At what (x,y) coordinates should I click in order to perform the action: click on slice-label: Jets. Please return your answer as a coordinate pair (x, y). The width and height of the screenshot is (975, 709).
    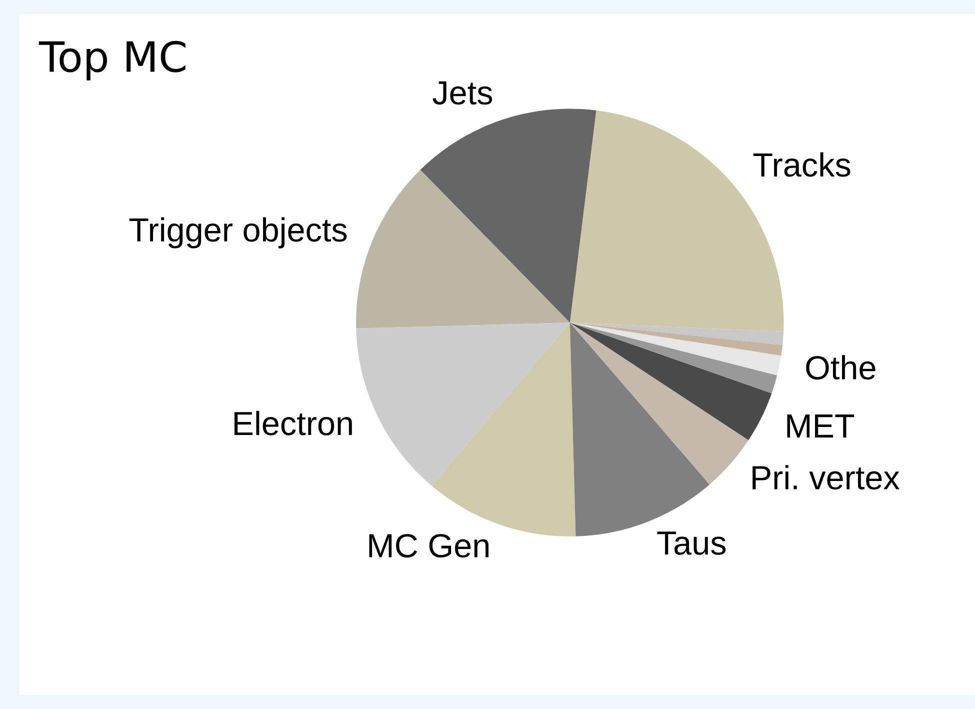
    Looking at the image, I should click on (462, 93).